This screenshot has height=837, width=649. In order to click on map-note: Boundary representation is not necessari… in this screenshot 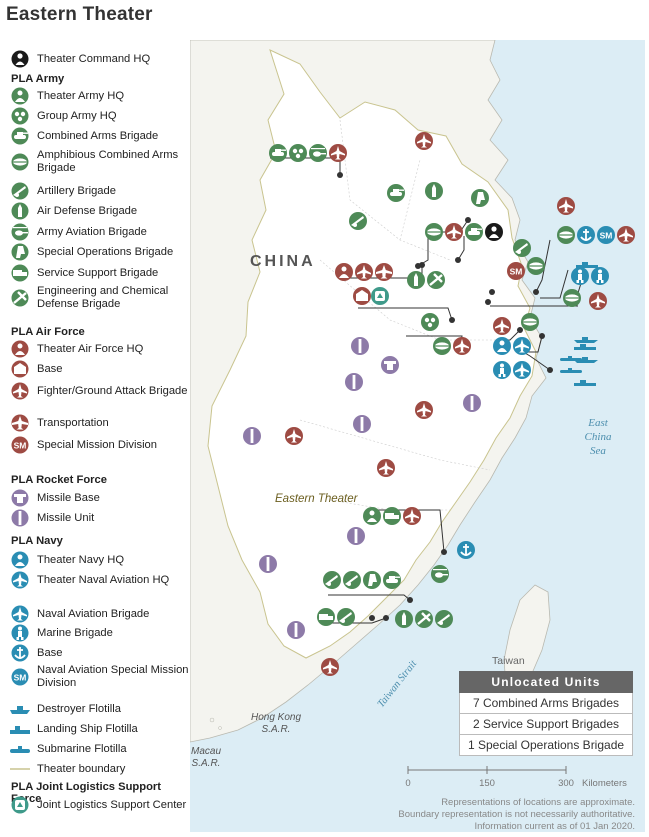, I will do `click(516, 814)`.